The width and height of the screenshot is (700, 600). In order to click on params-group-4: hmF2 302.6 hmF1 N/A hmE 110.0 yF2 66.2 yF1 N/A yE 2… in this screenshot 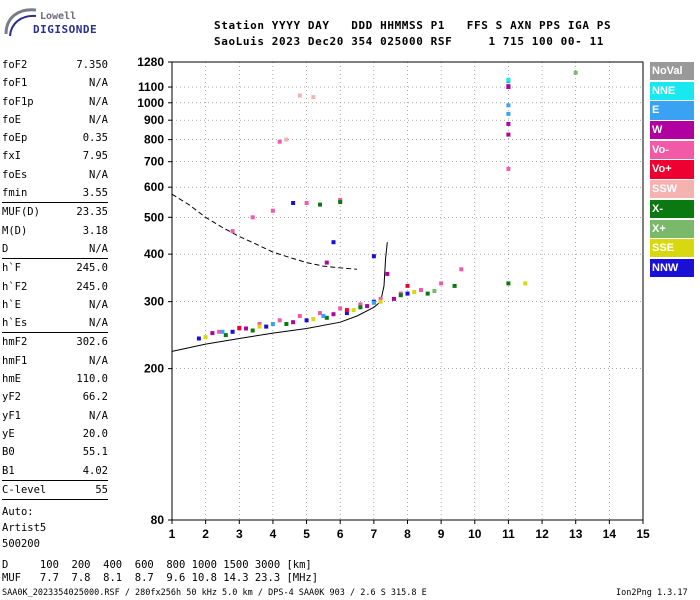, I will do `click(55, 406)`.